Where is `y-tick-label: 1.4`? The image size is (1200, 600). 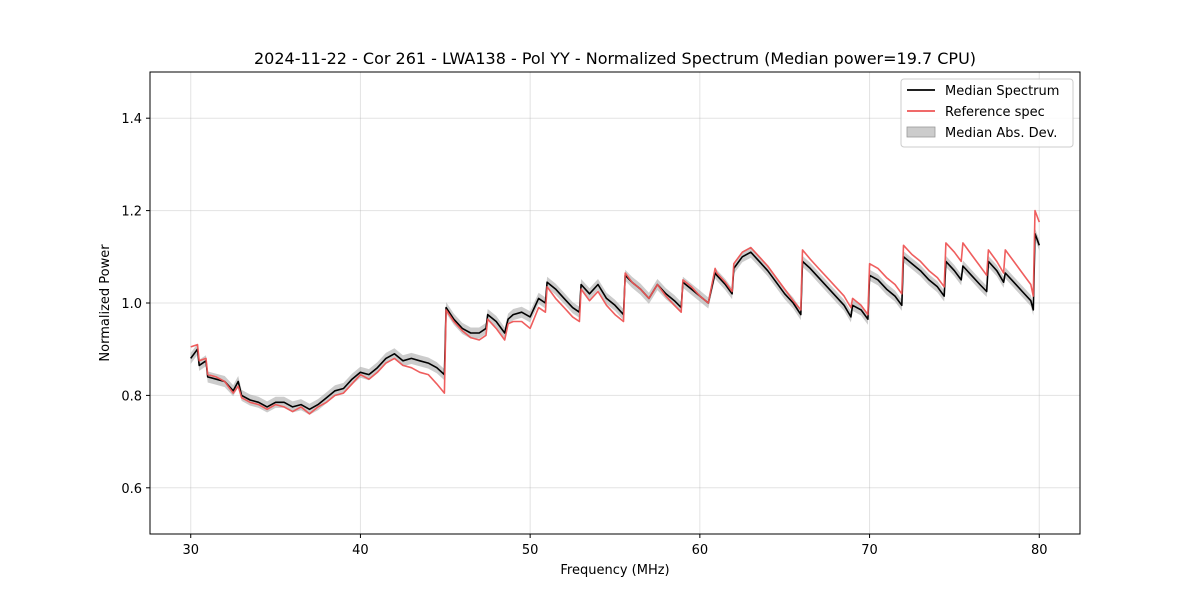
y-tick-label: 1.4 is located at coordinates (131, 119).